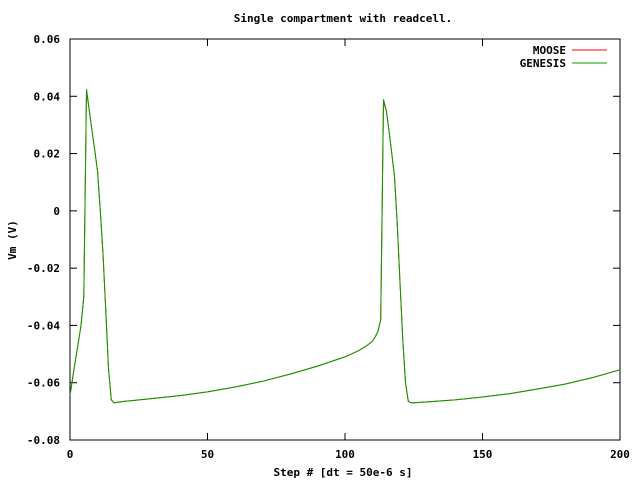 This screenshot has width=640, height=480. I want to click on x-tick-label: 200, so click(620, 454).